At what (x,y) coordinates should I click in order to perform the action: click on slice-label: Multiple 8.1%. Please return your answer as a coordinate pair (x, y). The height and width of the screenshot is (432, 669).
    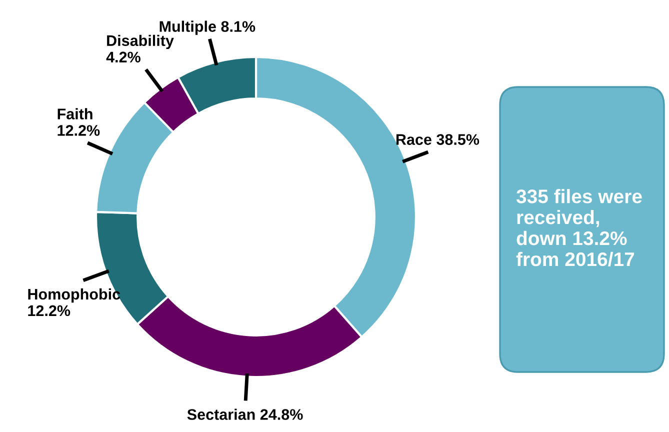
    Looking at the image, I should click on (208, 27).